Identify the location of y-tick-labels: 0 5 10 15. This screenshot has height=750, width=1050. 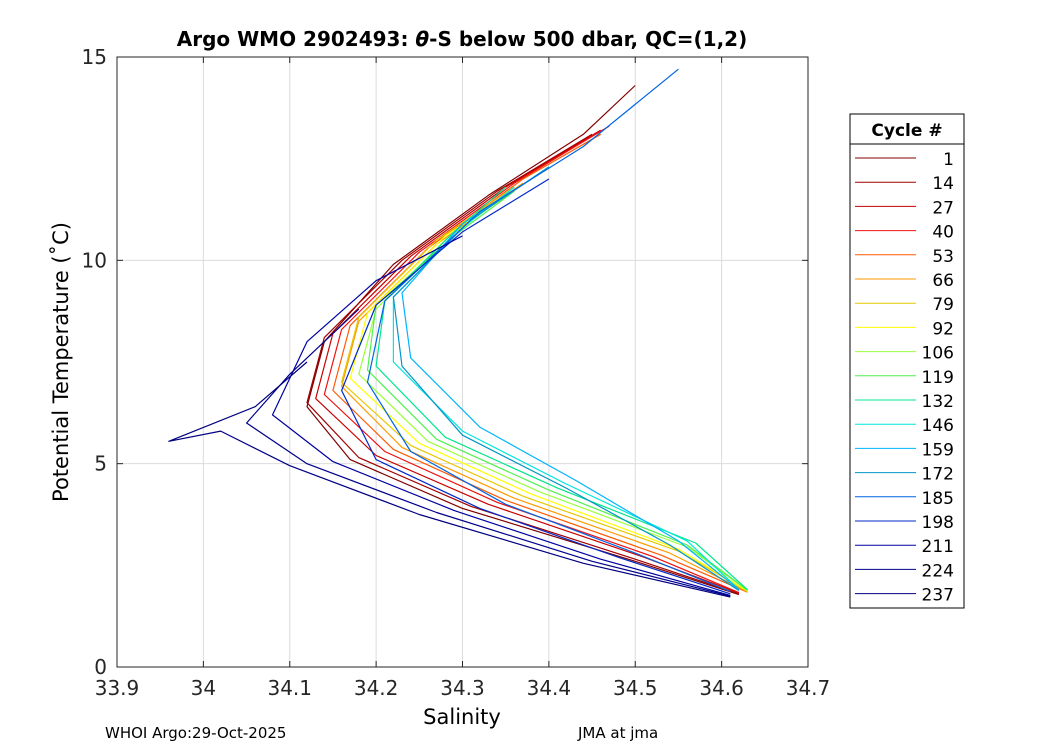
(94, 362).